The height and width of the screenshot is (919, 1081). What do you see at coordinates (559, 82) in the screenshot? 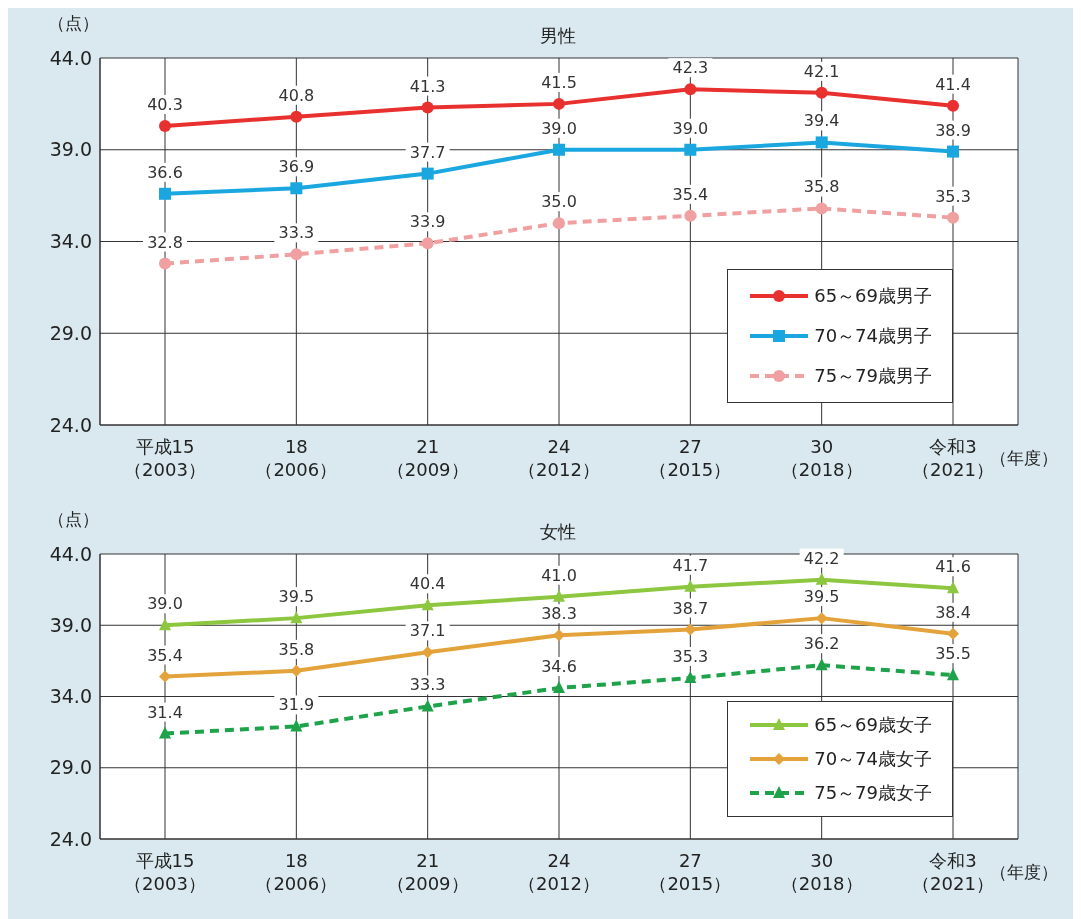
I see `data-label: 41.5` at bounding box center [559, 82].